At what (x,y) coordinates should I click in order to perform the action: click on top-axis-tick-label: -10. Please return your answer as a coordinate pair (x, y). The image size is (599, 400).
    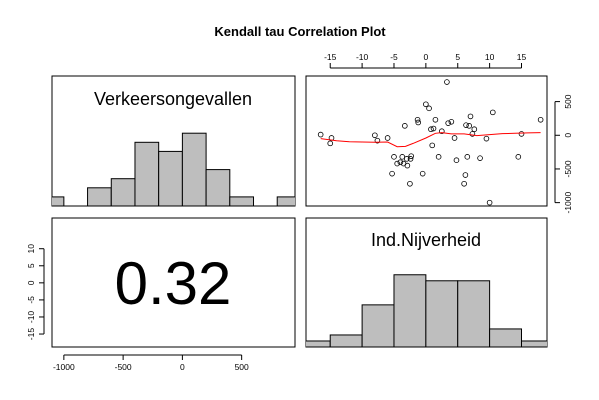
    Looking at the image, I should click on (362, 57).